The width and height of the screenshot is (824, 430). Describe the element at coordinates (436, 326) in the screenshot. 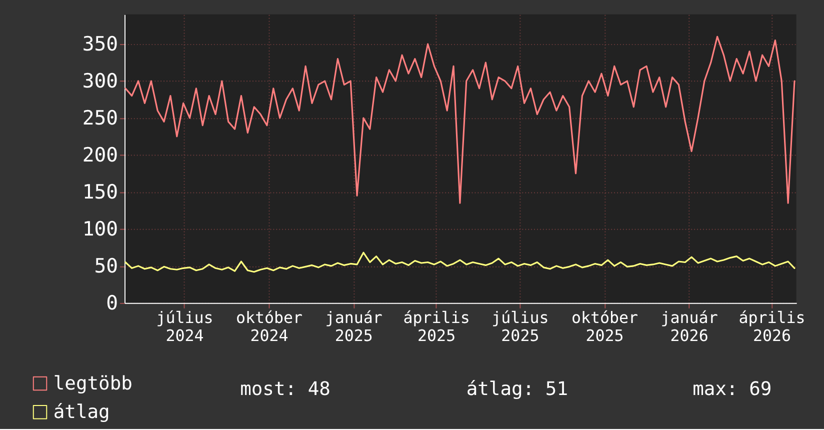

I see `x-tick-label: április 2025` at that location.